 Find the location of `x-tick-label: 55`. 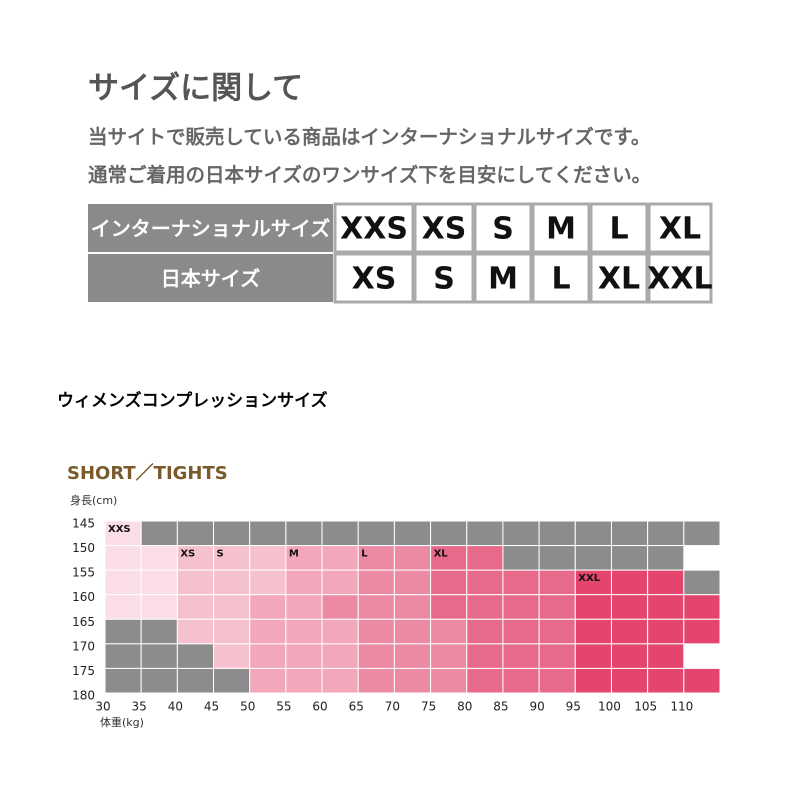

x-tick-label: 55 is located at coordinates (283, 707).